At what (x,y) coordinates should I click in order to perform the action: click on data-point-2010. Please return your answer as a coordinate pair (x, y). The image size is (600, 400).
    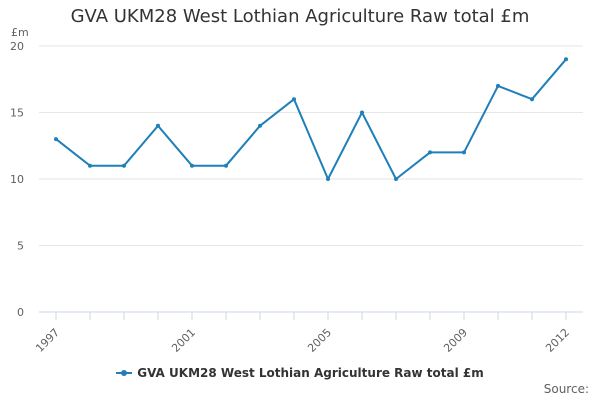
    Looking at the image, I should click on (498, 85).